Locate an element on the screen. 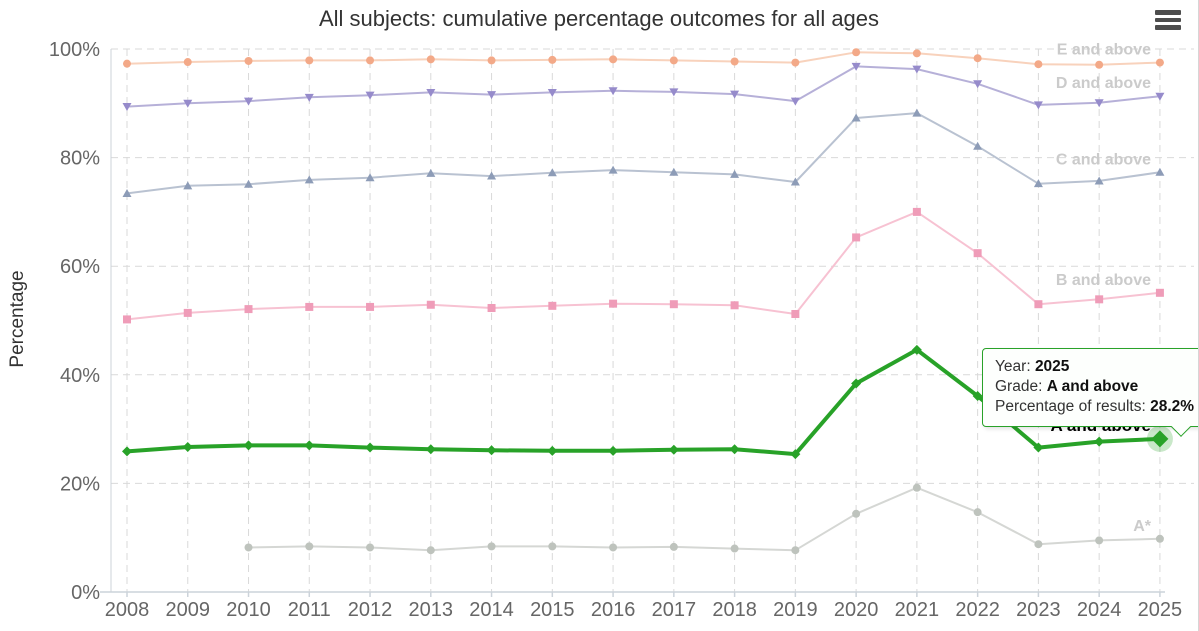 This screenshot has width=1199, height=631. tooltip-row-grade: Grade: A and above is located at coordinates (1067, 386).